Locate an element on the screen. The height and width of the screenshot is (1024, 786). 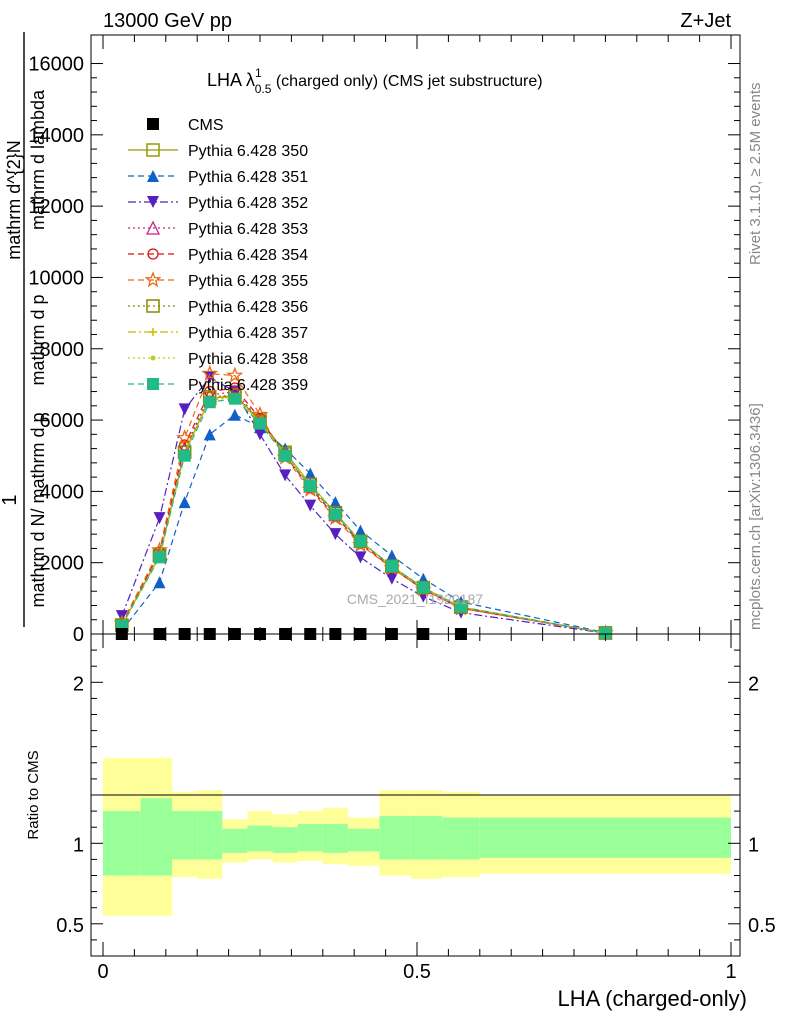
legend-entry: Pythia 6.428 357 is located at coordinates (218, 333).